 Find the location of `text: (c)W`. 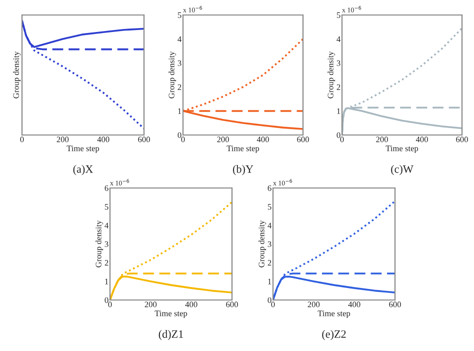

text: (c)W is located at coordinates (402, 170).